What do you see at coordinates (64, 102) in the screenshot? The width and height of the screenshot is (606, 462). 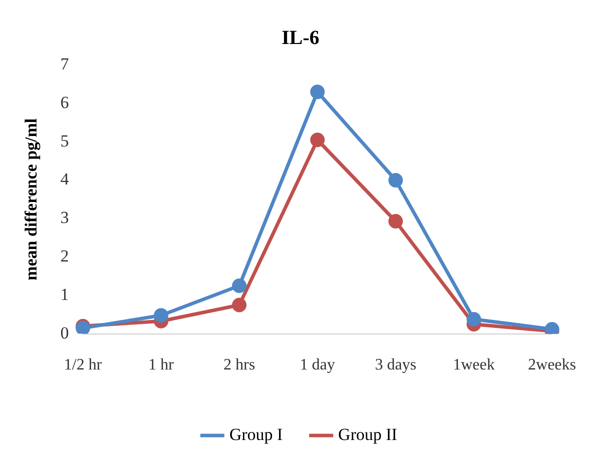 I see `y-tick-label: 6` at bounding box center [64, 102].